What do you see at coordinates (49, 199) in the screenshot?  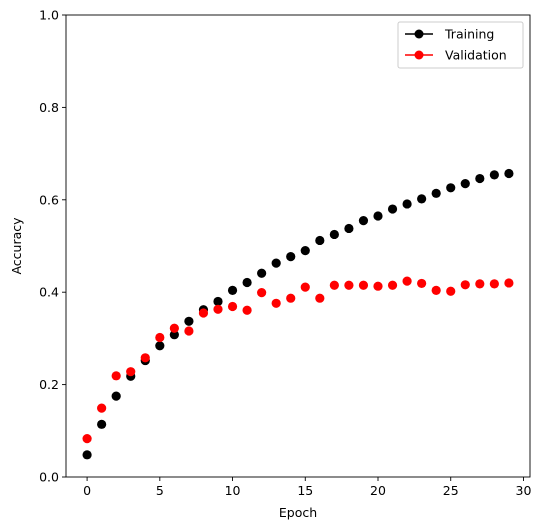 I see `y-tick-label-0.6: 0.6` at bounding box center [49, 199].